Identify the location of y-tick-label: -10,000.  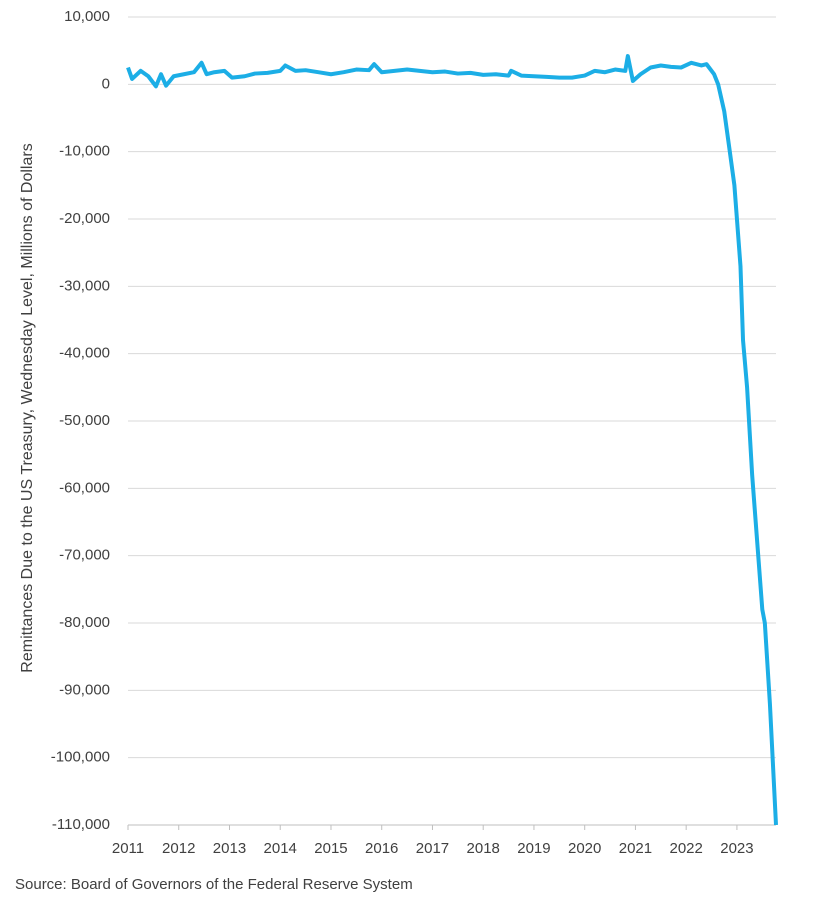
(84, 151).